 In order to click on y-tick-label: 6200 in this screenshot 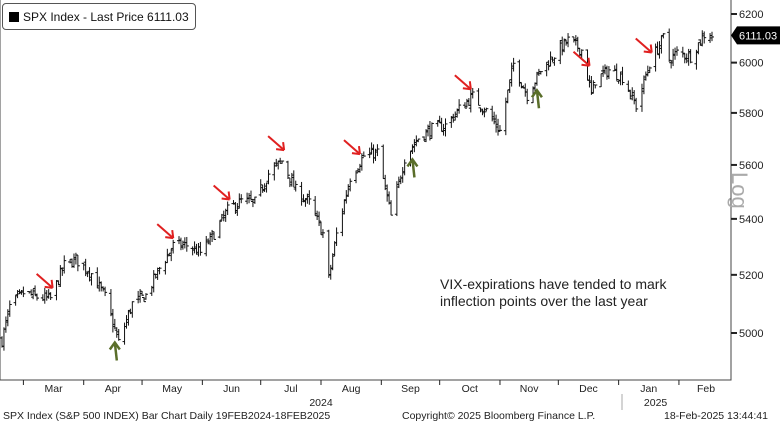, I will do `click(751, 15)`.